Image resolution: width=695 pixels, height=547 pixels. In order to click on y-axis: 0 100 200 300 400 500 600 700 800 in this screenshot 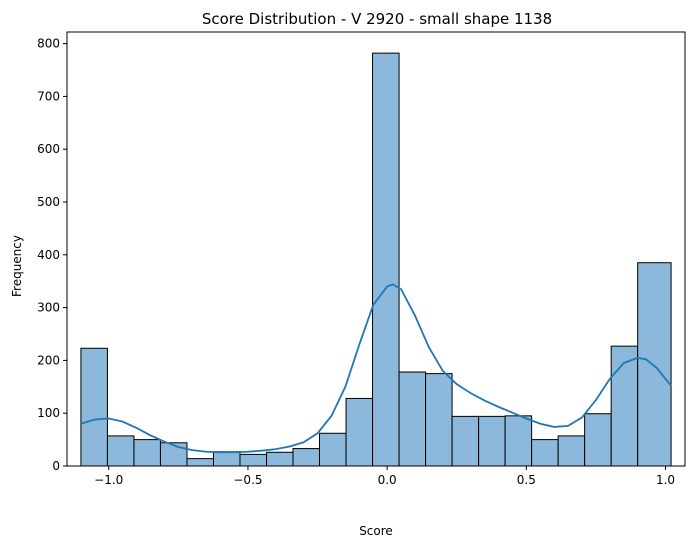, I will do `click(52, 255)`.